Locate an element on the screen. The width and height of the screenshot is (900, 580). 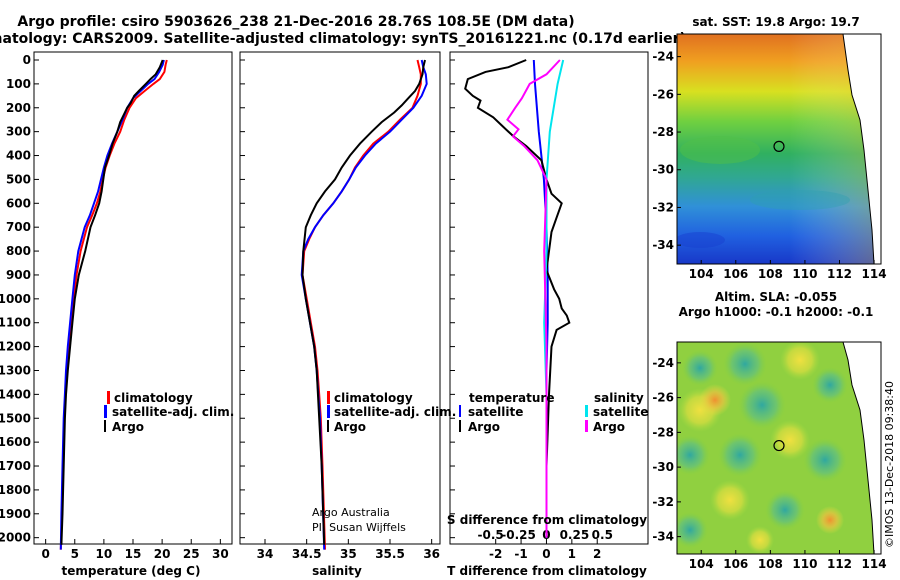
legend-swatch-s-satellite is located at coordinates (586, 411).